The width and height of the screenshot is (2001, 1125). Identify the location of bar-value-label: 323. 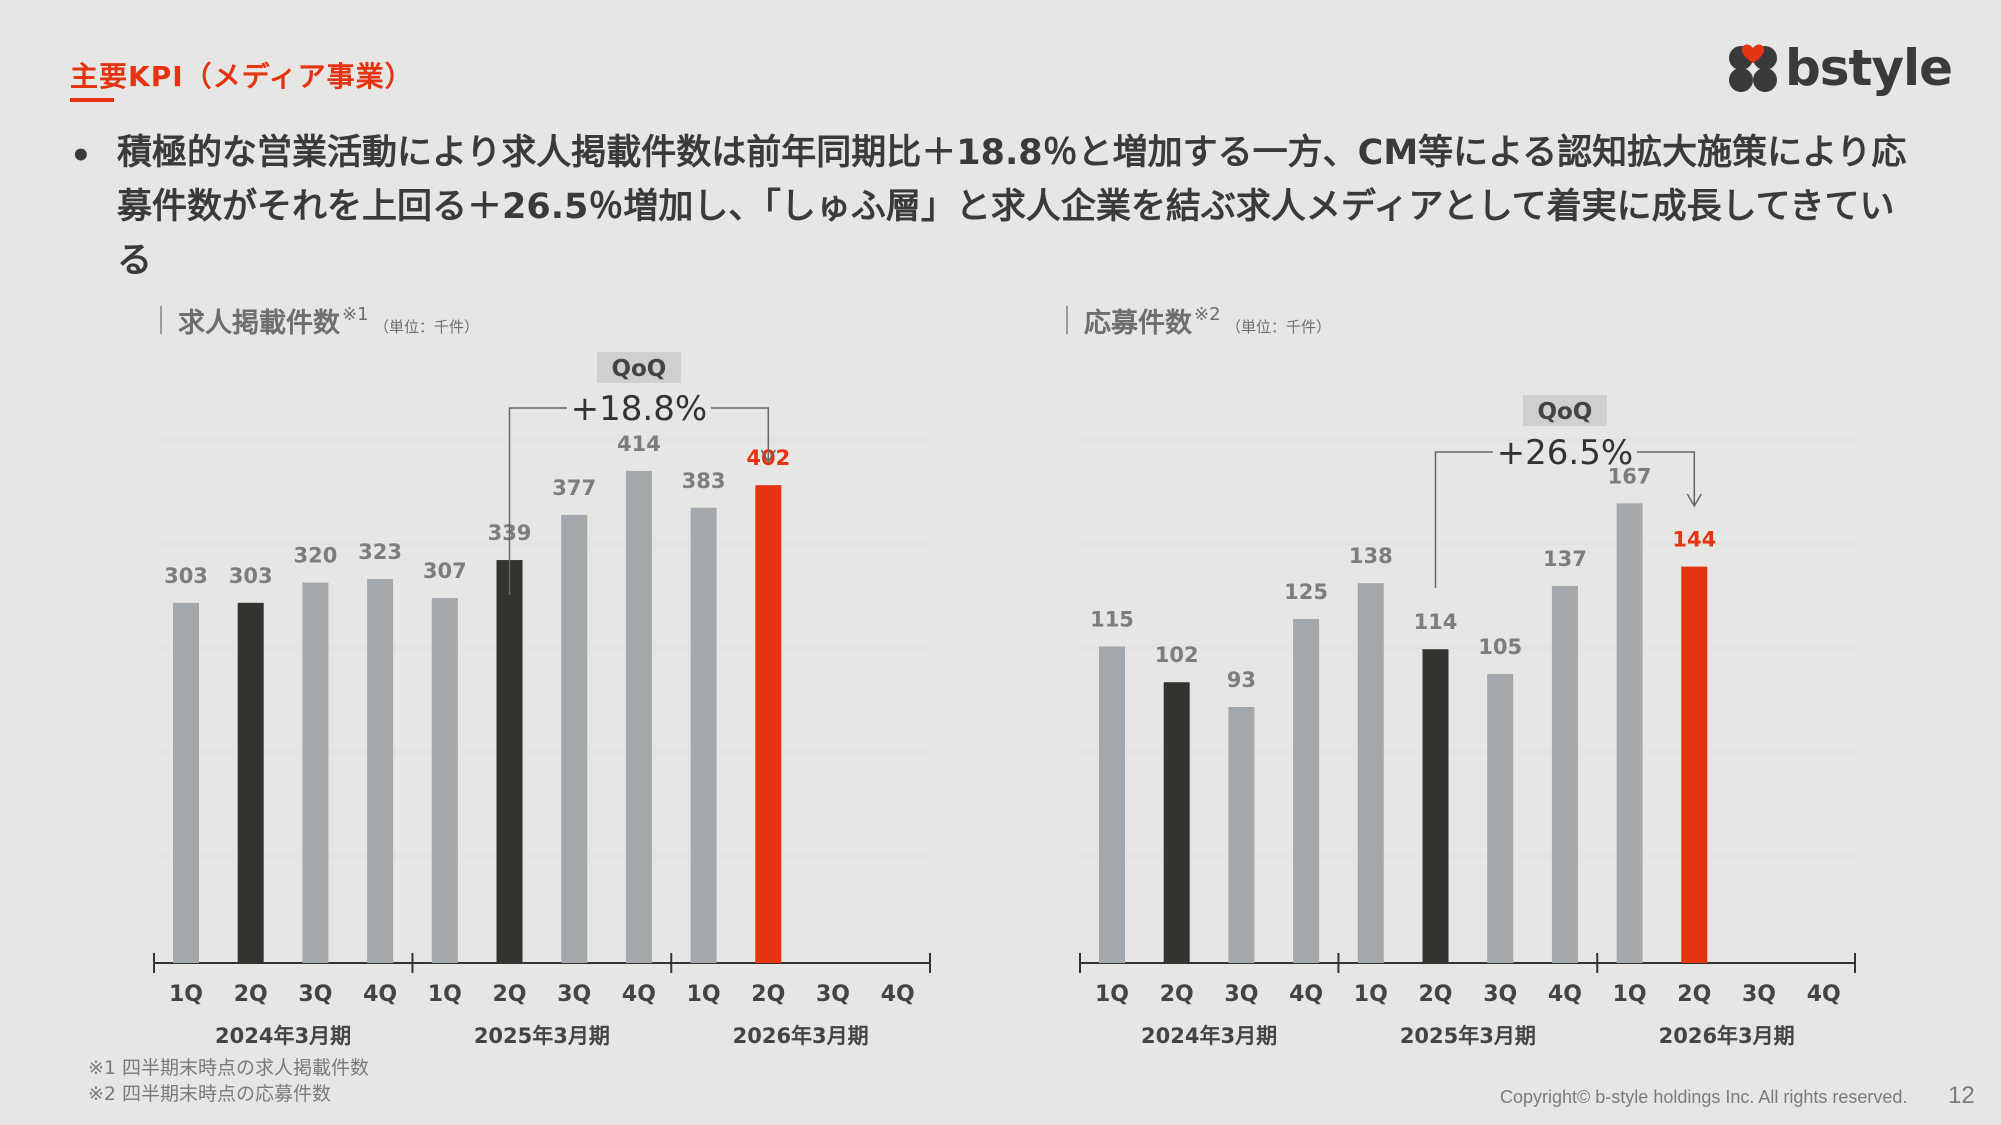
(380, 552).